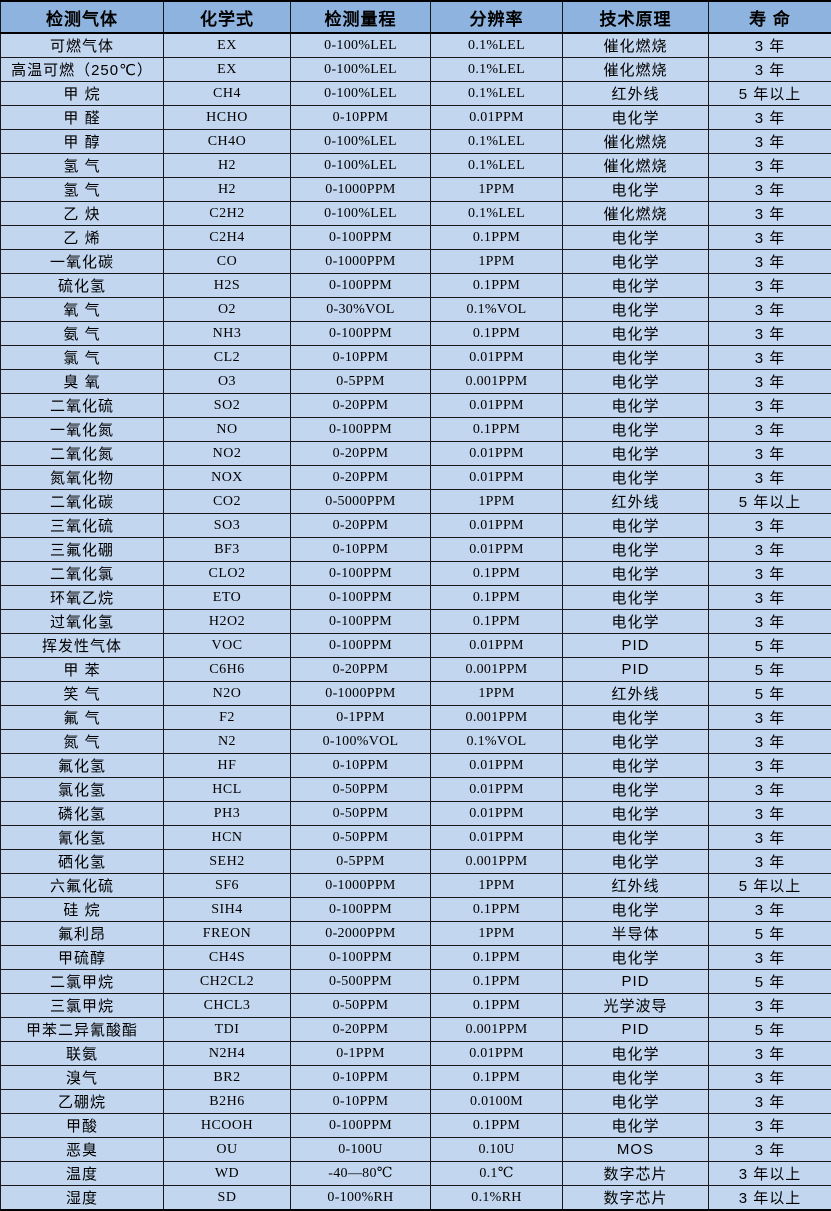 This screenshot has height=1211, width=831. Describe the element at coordinates (82, 382) in the screenshot. I see `cell-name: 臭 氧` at that location.